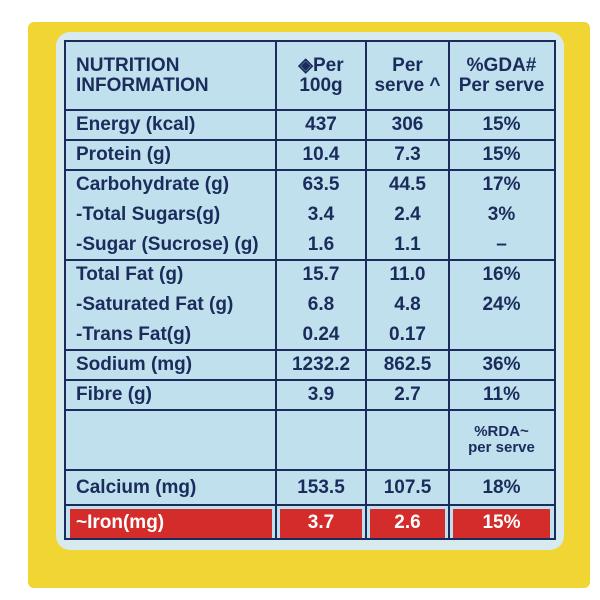 This screenshot has width=600, height=600. I want to click on cell-text: 4.8, so click(407, 305).